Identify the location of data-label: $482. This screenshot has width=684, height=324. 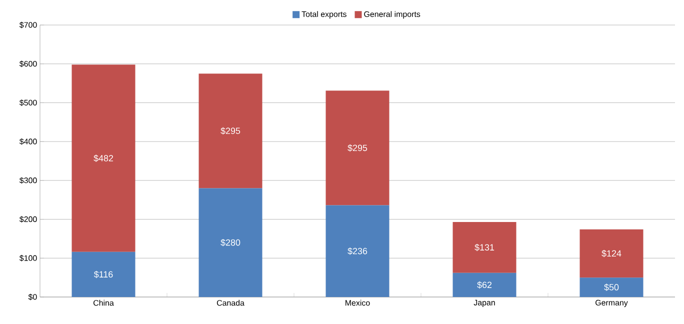
(104, 158).